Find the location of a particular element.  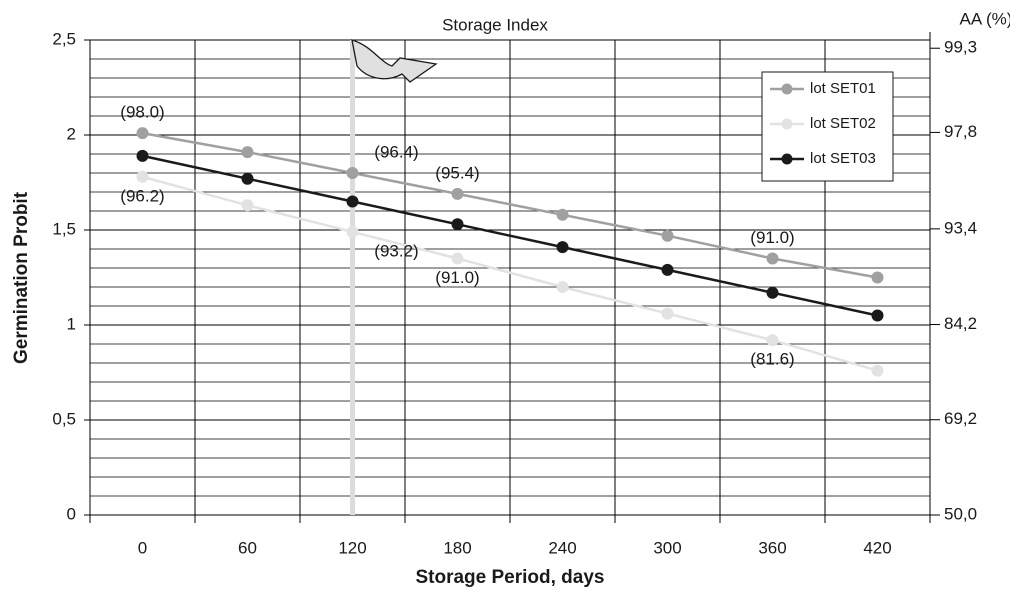

x-tick-label: 420 is located at coordinates (877, 547).